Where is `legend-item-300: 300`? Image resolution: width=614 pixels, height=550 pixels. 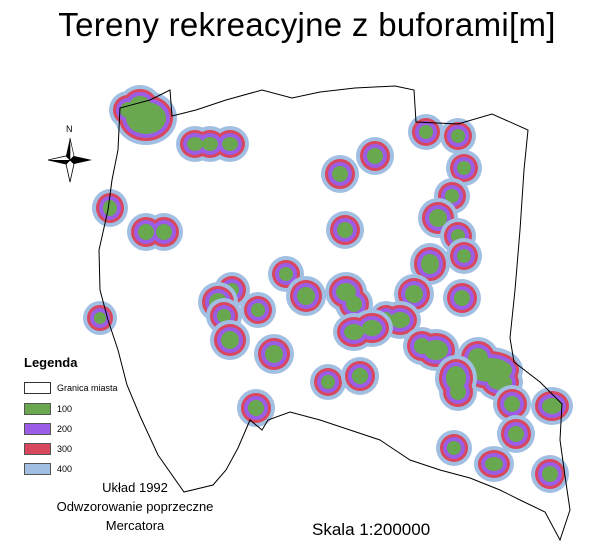
legend-item-300: 300 is located at coordinates (48, 449).